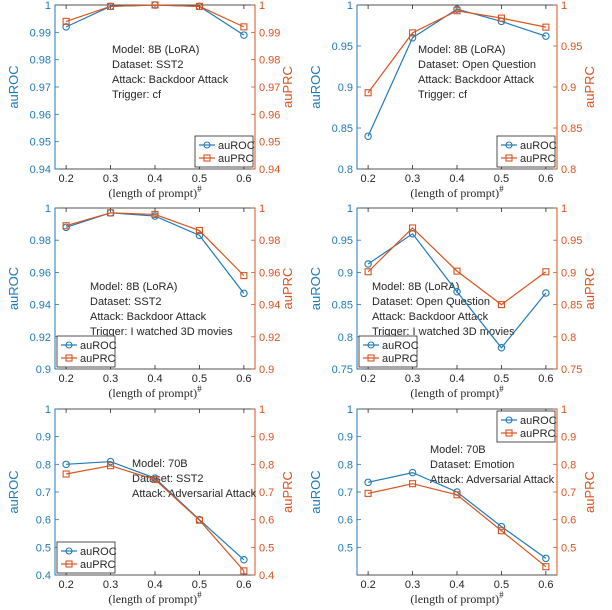 The height and width of the screenshot is (610, 612). Describe the element at coordinates (342, 370) in the screenshot. I see `left-y-tick-label: 0.75` at that location.